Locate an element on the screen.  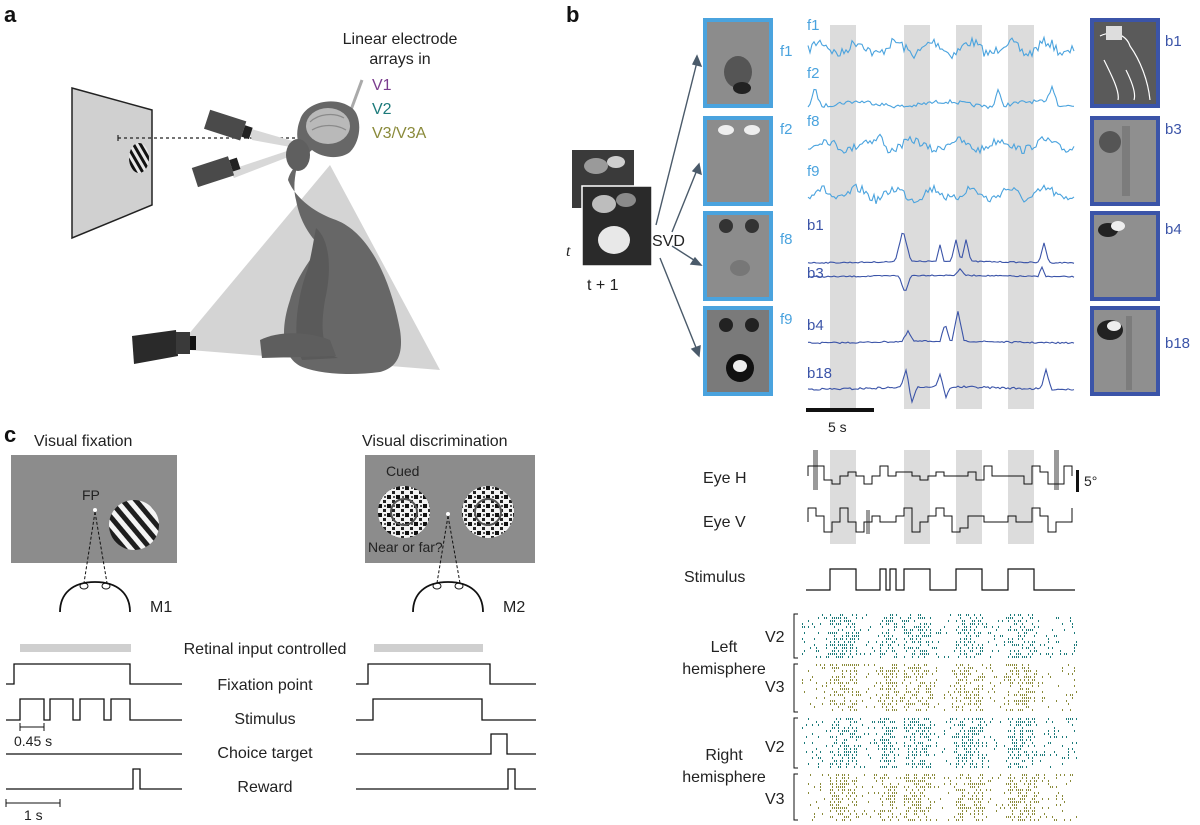
scale-marker is located at coordinates (33, 803).